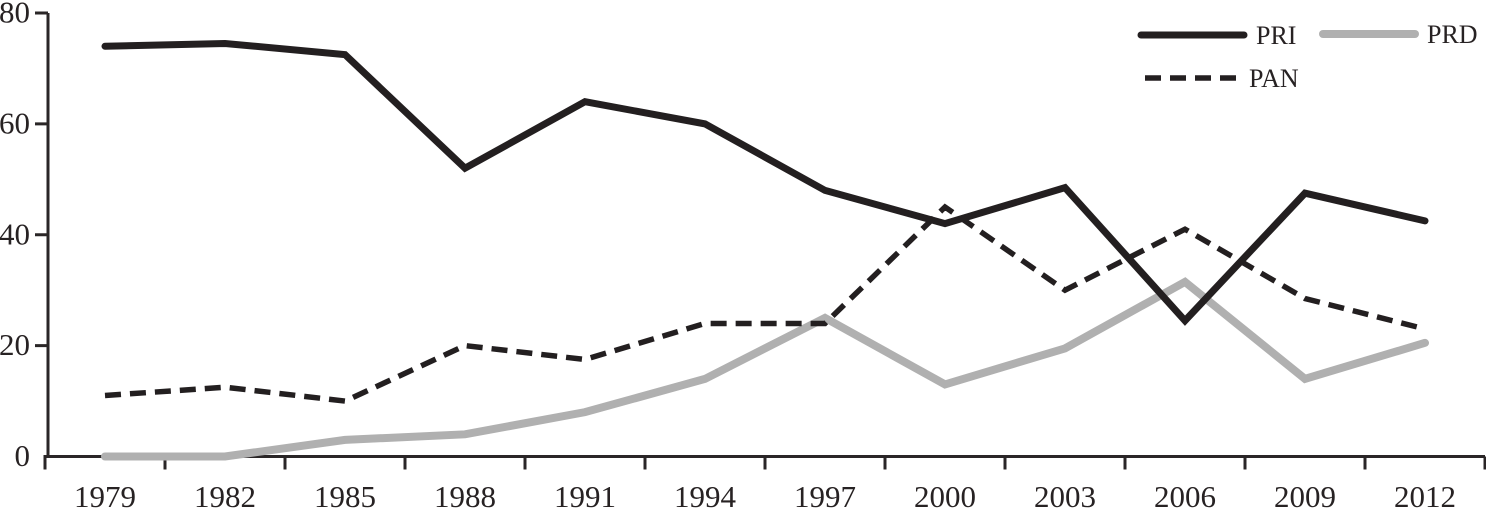 This screenshot has width=1486, height=509. What do you see at coordinates (15, 233) in the screenshot?
I see `y-tick-label: 40` at bounding box center [15, 233].